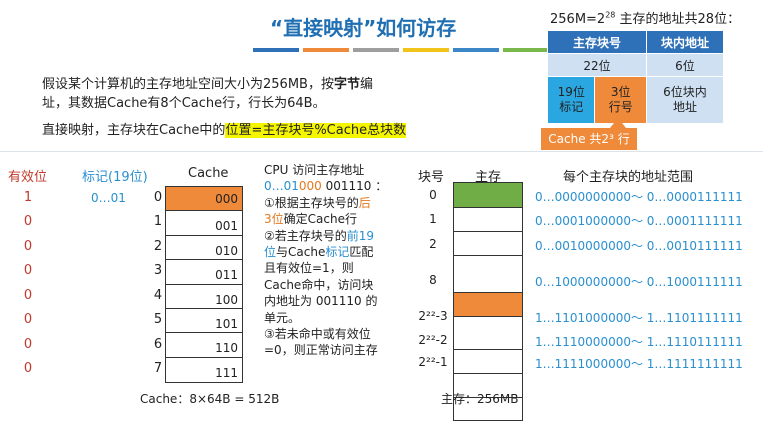 This screenshot has width=763, height=421. I want to click on cpu-text: 001110 ：, so click(354, 186).